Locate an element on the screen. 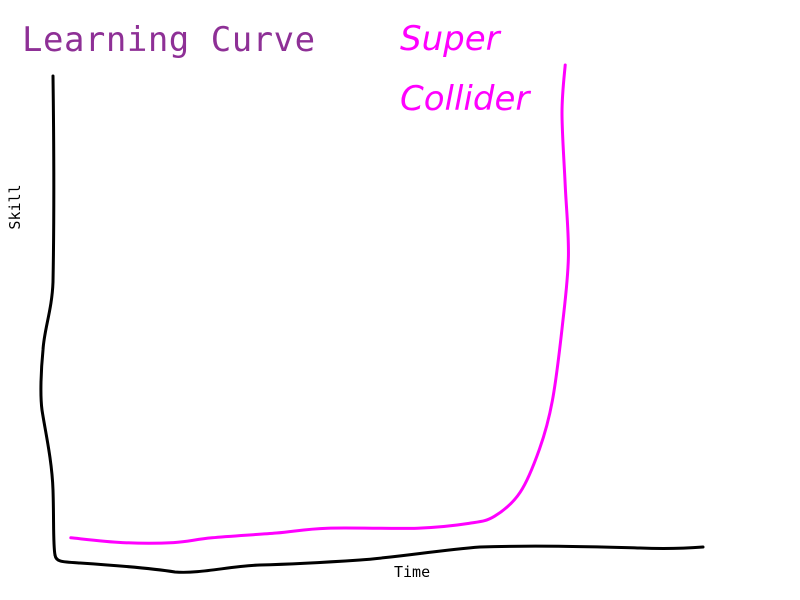  x-axis-label: Time is located at coordinates (412, 572).